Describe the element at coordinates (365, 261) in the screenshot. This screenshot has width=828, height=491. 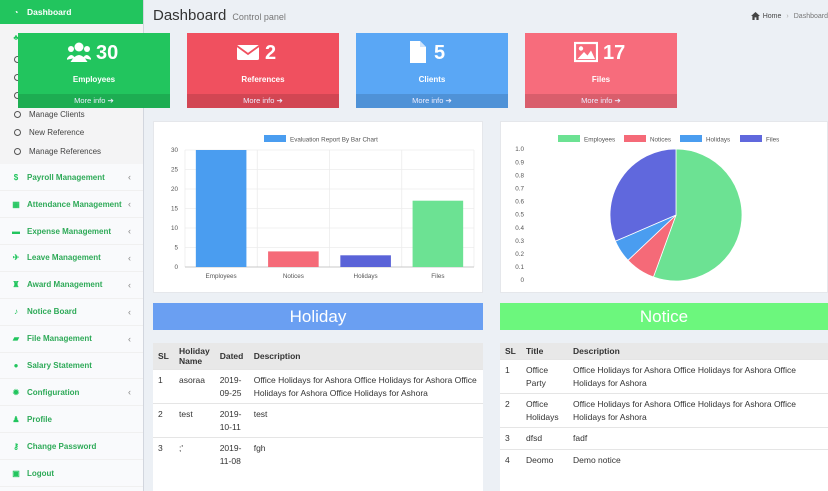
I see `bar-holidays` at that location.